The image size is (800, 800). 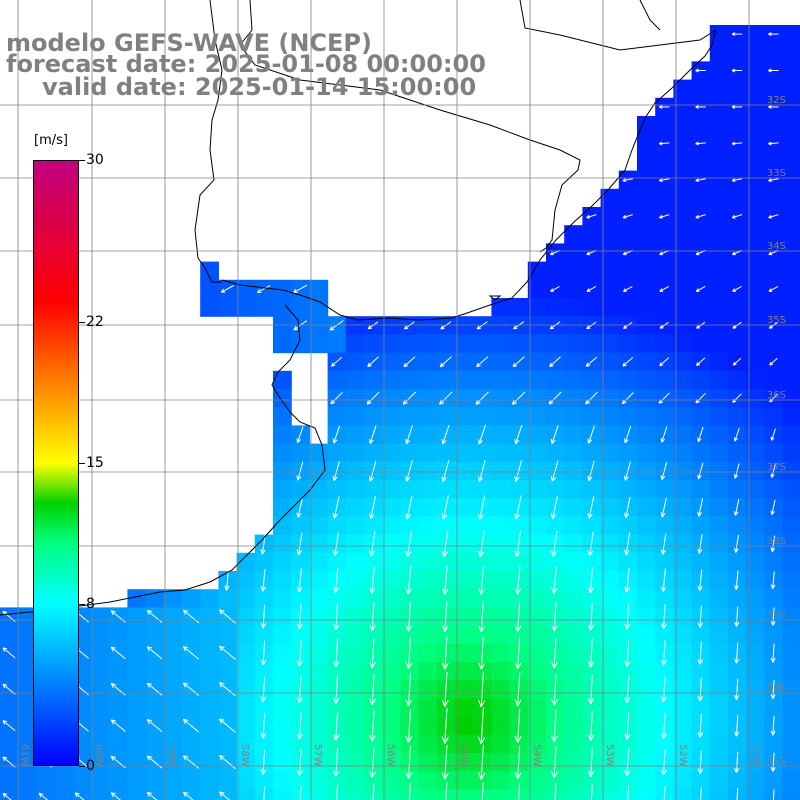 What do you see at coordinates (90, 766) in the screenshot?
I see `colorbar-tick-label: 0` at bounding box center [90, 766].